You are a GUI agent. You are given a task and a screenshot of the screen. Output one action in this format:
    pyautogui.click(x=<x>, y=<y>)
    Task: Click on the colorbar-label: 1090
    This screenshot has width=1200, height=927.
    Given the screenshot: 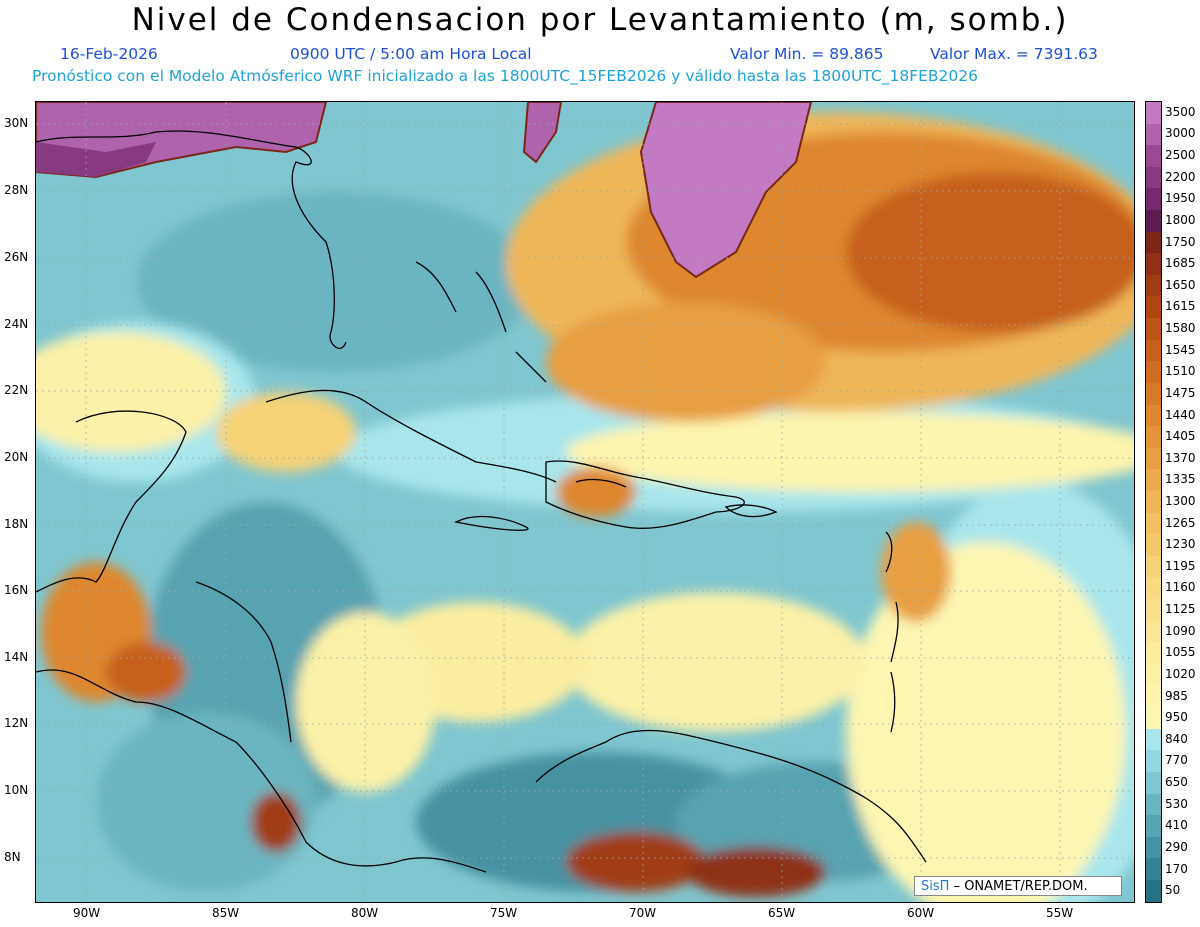 What is the action you would take?
    pyautogui.click(x=1180, y=630)
    